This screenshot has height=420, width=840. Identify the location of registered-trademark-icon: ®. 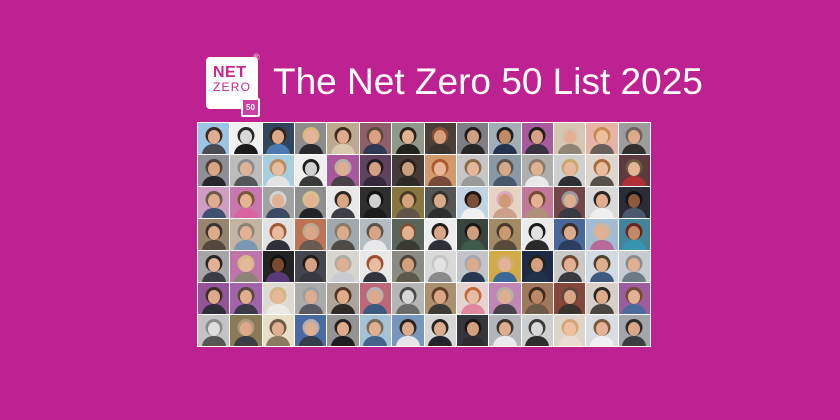
(256, 57).